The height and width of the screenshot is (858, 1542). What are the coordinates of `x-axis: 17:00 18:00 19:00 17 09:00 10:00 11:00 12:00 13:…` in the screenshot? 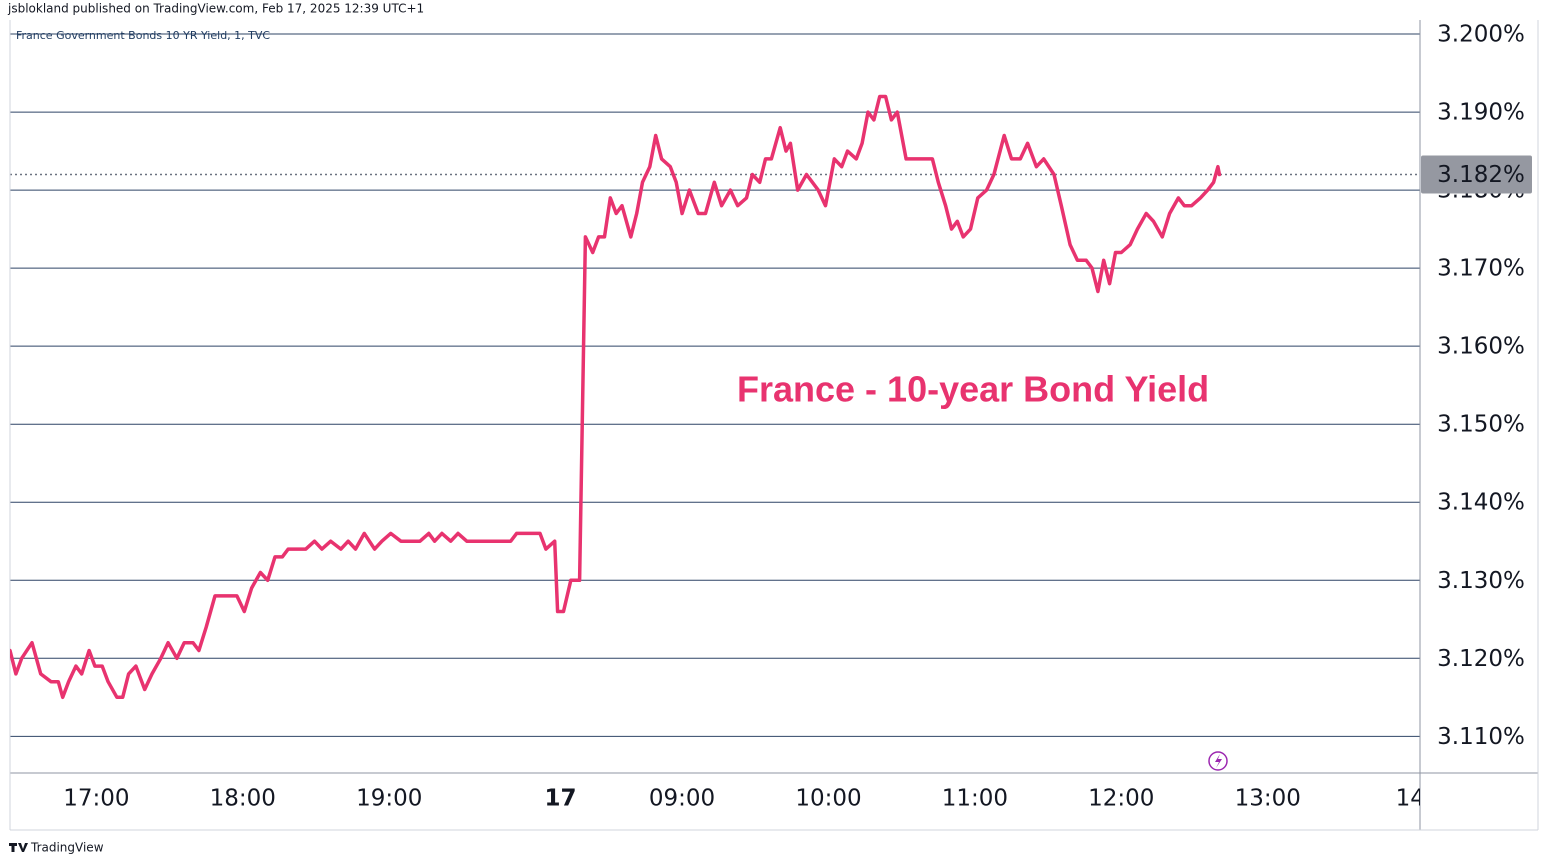 It's located at (748, 799).